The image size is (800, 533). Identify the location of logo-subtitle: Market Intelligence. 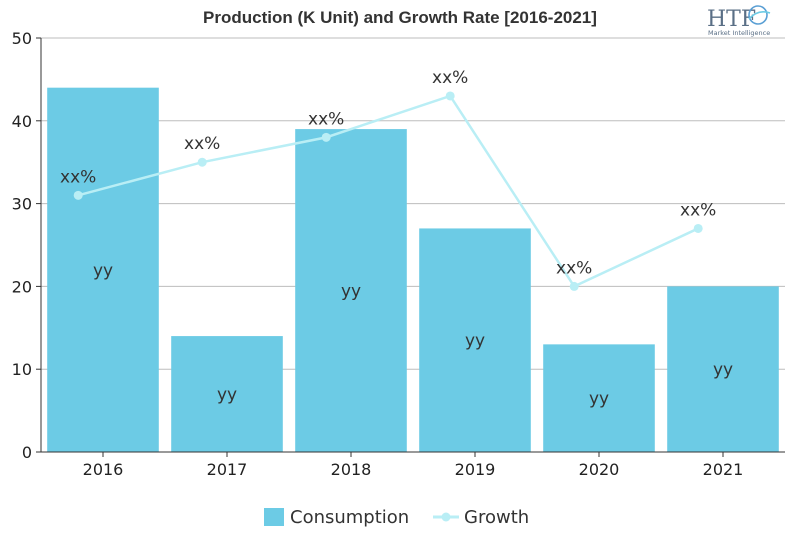
(739, 33).